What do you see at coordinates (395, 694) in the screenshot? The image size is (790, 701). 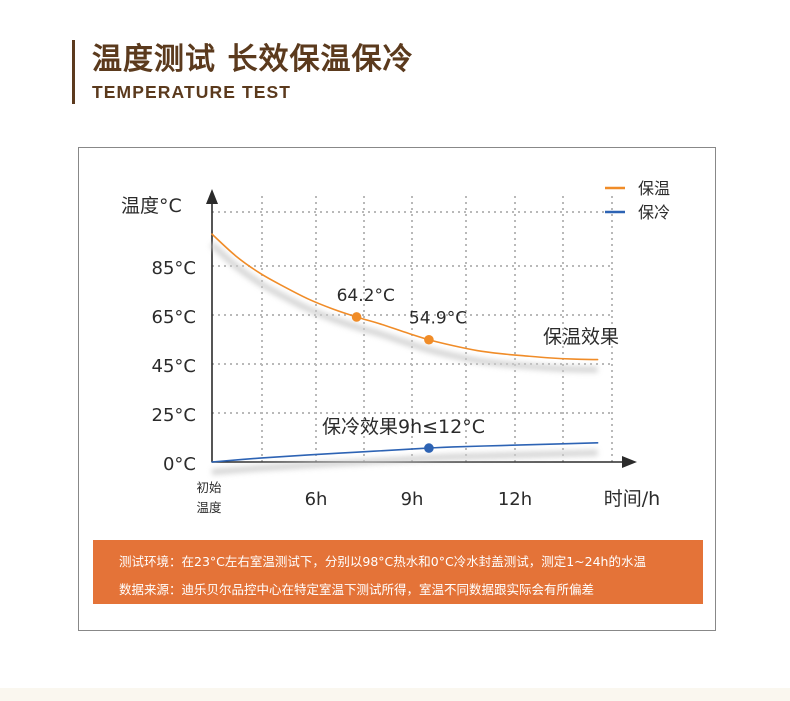 I see `bottom-band` at bounding box center [395, 694].